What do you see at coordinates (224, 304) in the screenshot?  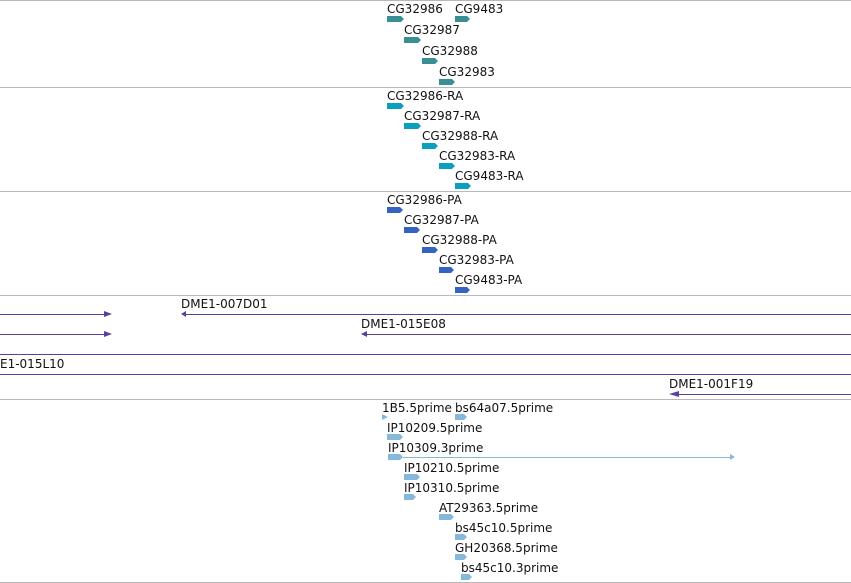 I see `clone-label: DME1-007D01` at bounding box center [224, 304].